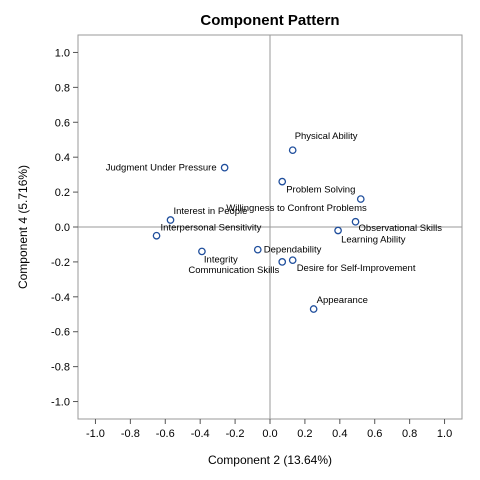 The width and height of the screenshot is (480, 480). What do you see at coordinates (235, 434) in the screenshot?
I see `x-tick-label: -0.2` at bounding box center [235, 434].